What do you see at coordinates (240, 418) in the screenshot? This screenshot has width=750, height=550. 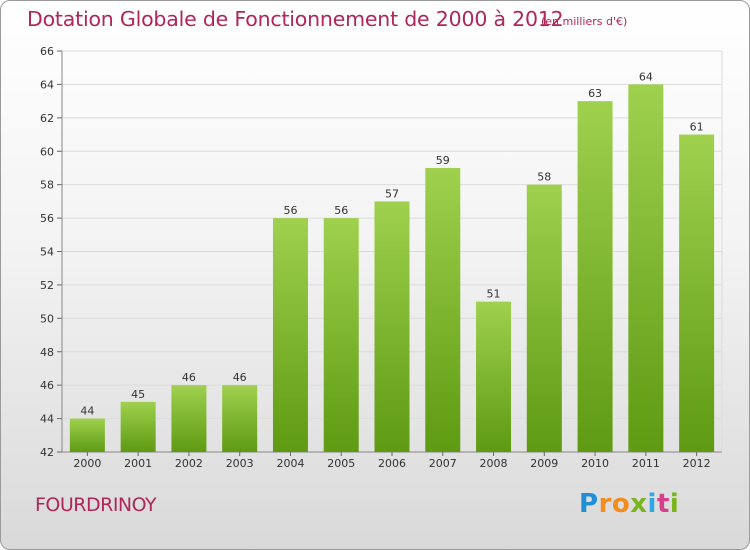 I see `bar-2003` at bounding box center [240, 418].